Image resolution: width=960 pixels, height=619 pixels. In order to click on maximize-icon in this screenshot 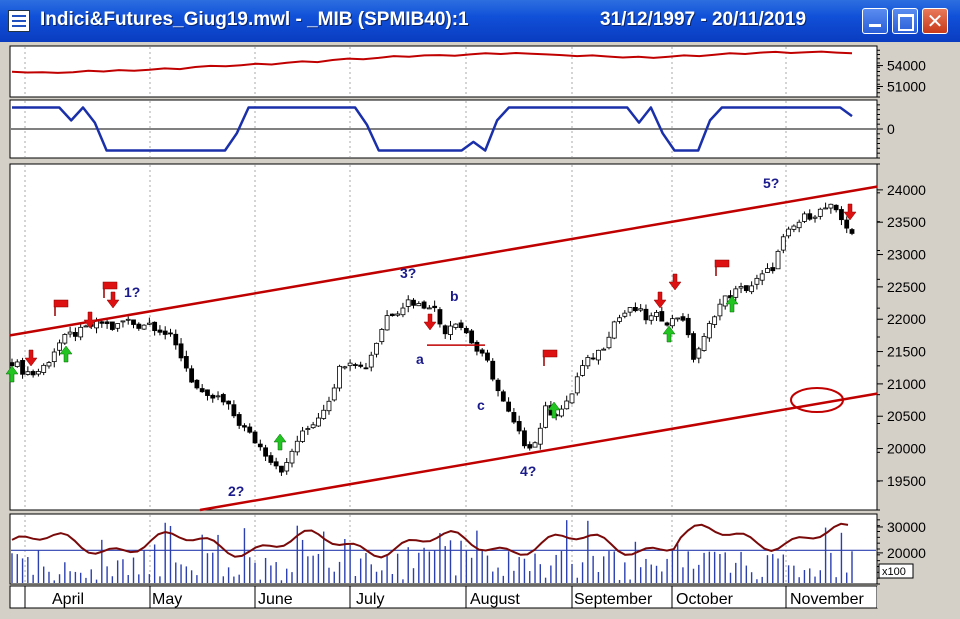, I will do `click(906, 22)`.